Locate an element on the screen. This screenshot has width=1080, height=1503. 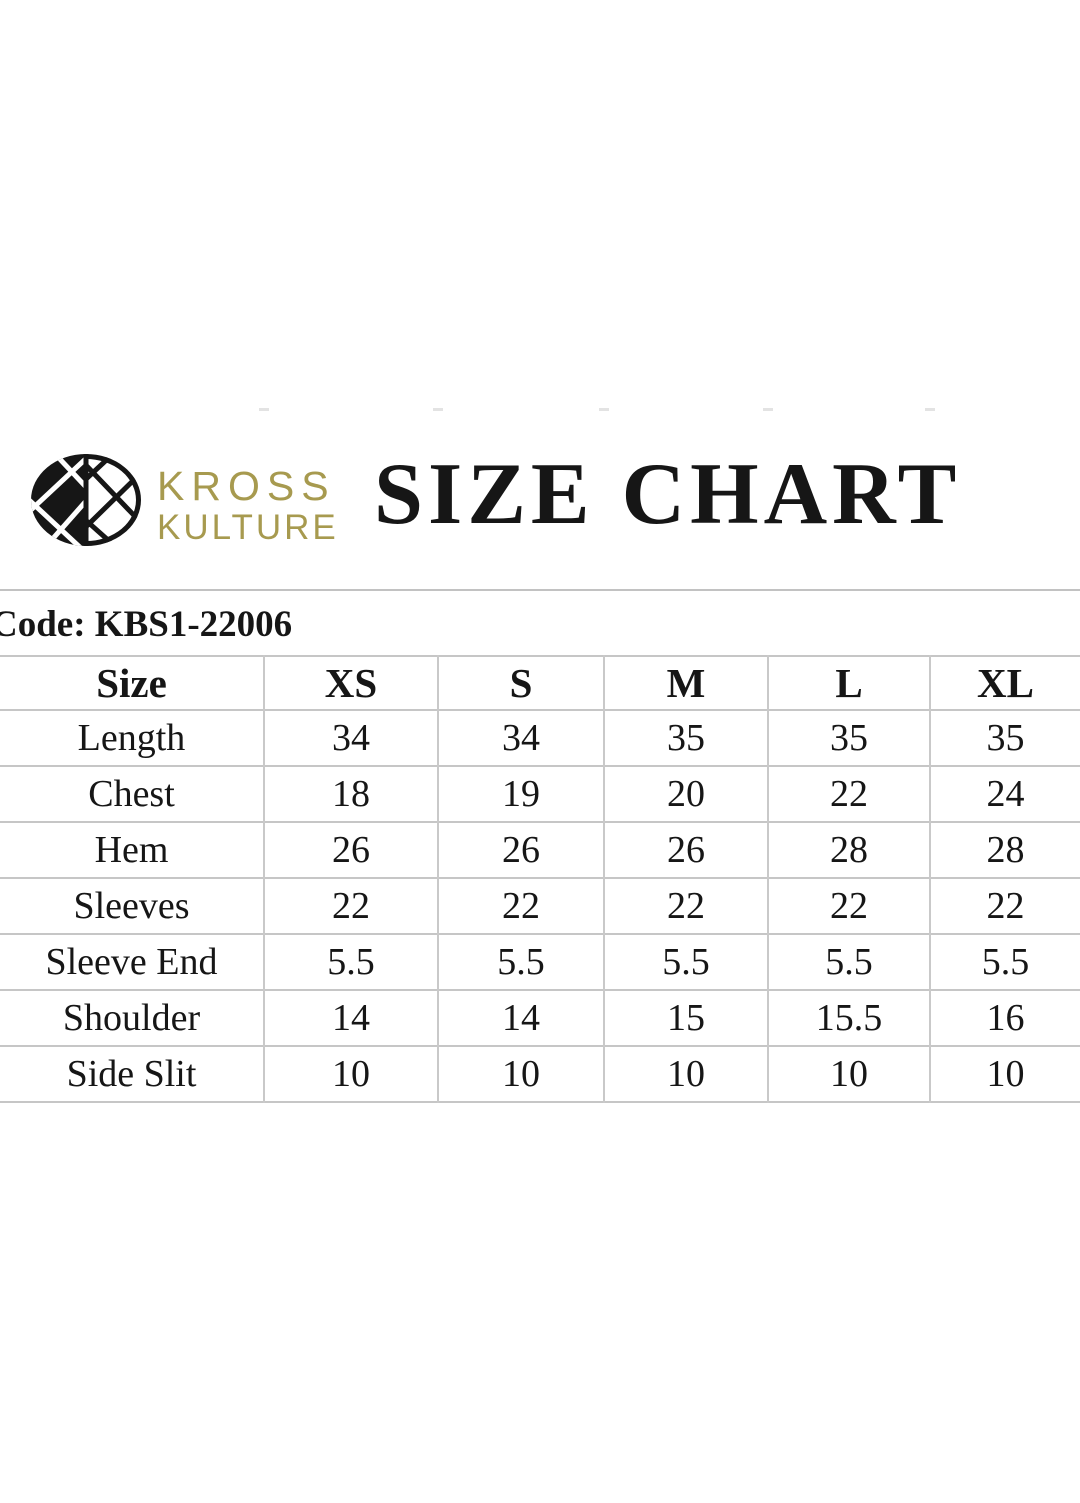
size-value: 19 is located at coordinates (521, 794).